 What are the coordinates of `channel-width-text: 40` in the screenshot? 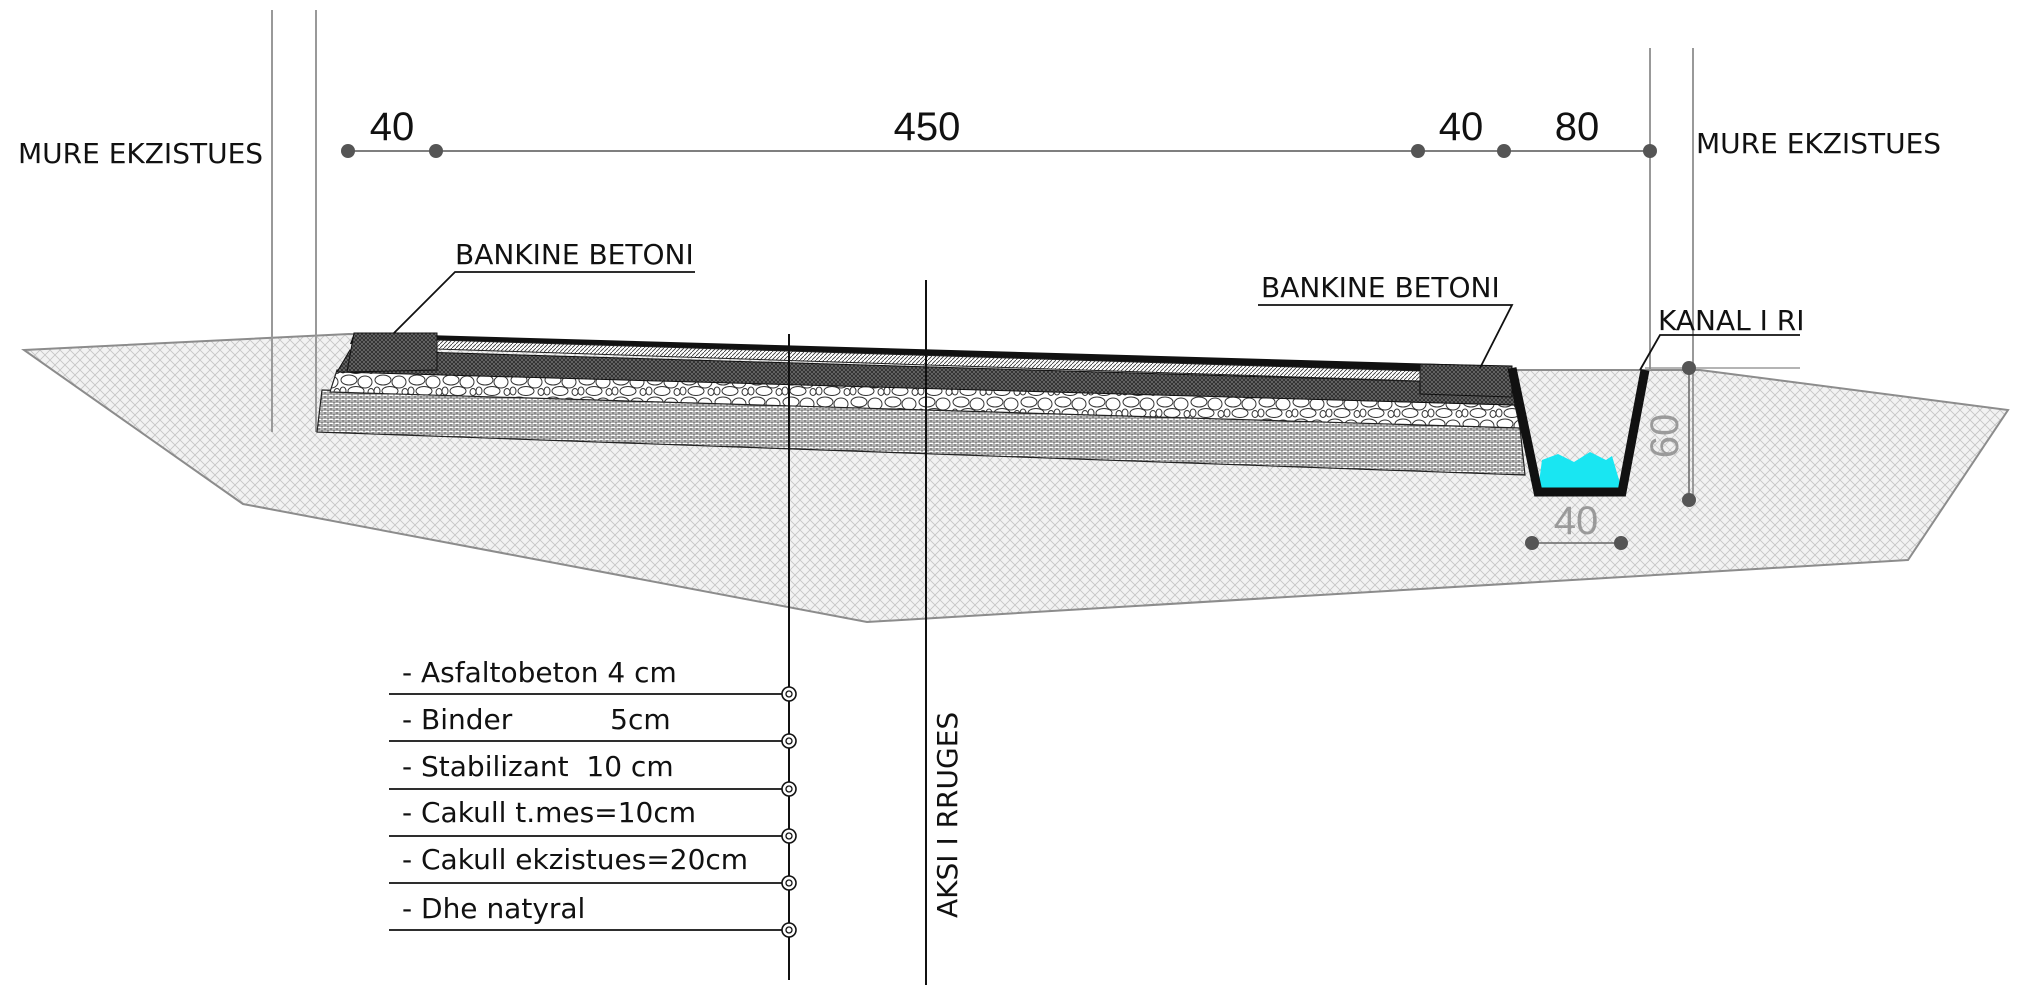 It's located at (1576, 521).